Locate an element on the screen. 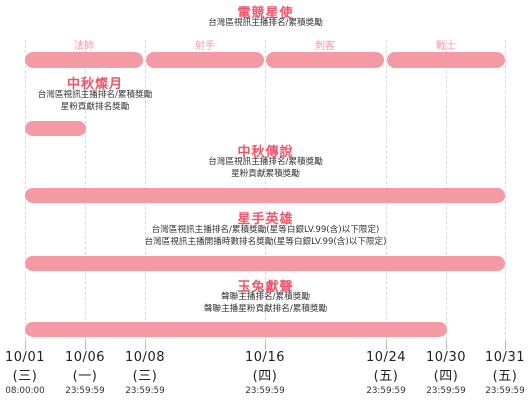  timeline-item: 10/01 (三) 08:00:00 is located at coordinates (25, 373).